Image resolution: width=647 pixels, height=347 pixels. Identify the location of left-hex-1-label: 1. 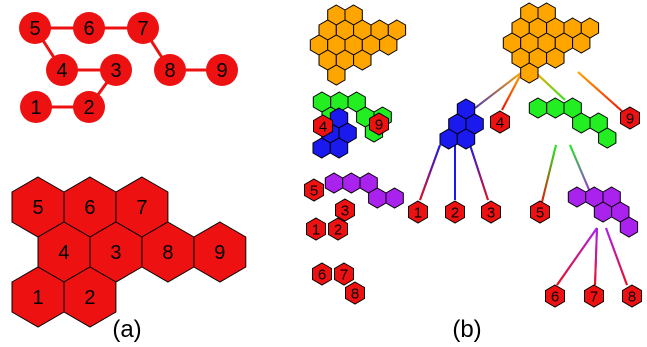
(316, 229).